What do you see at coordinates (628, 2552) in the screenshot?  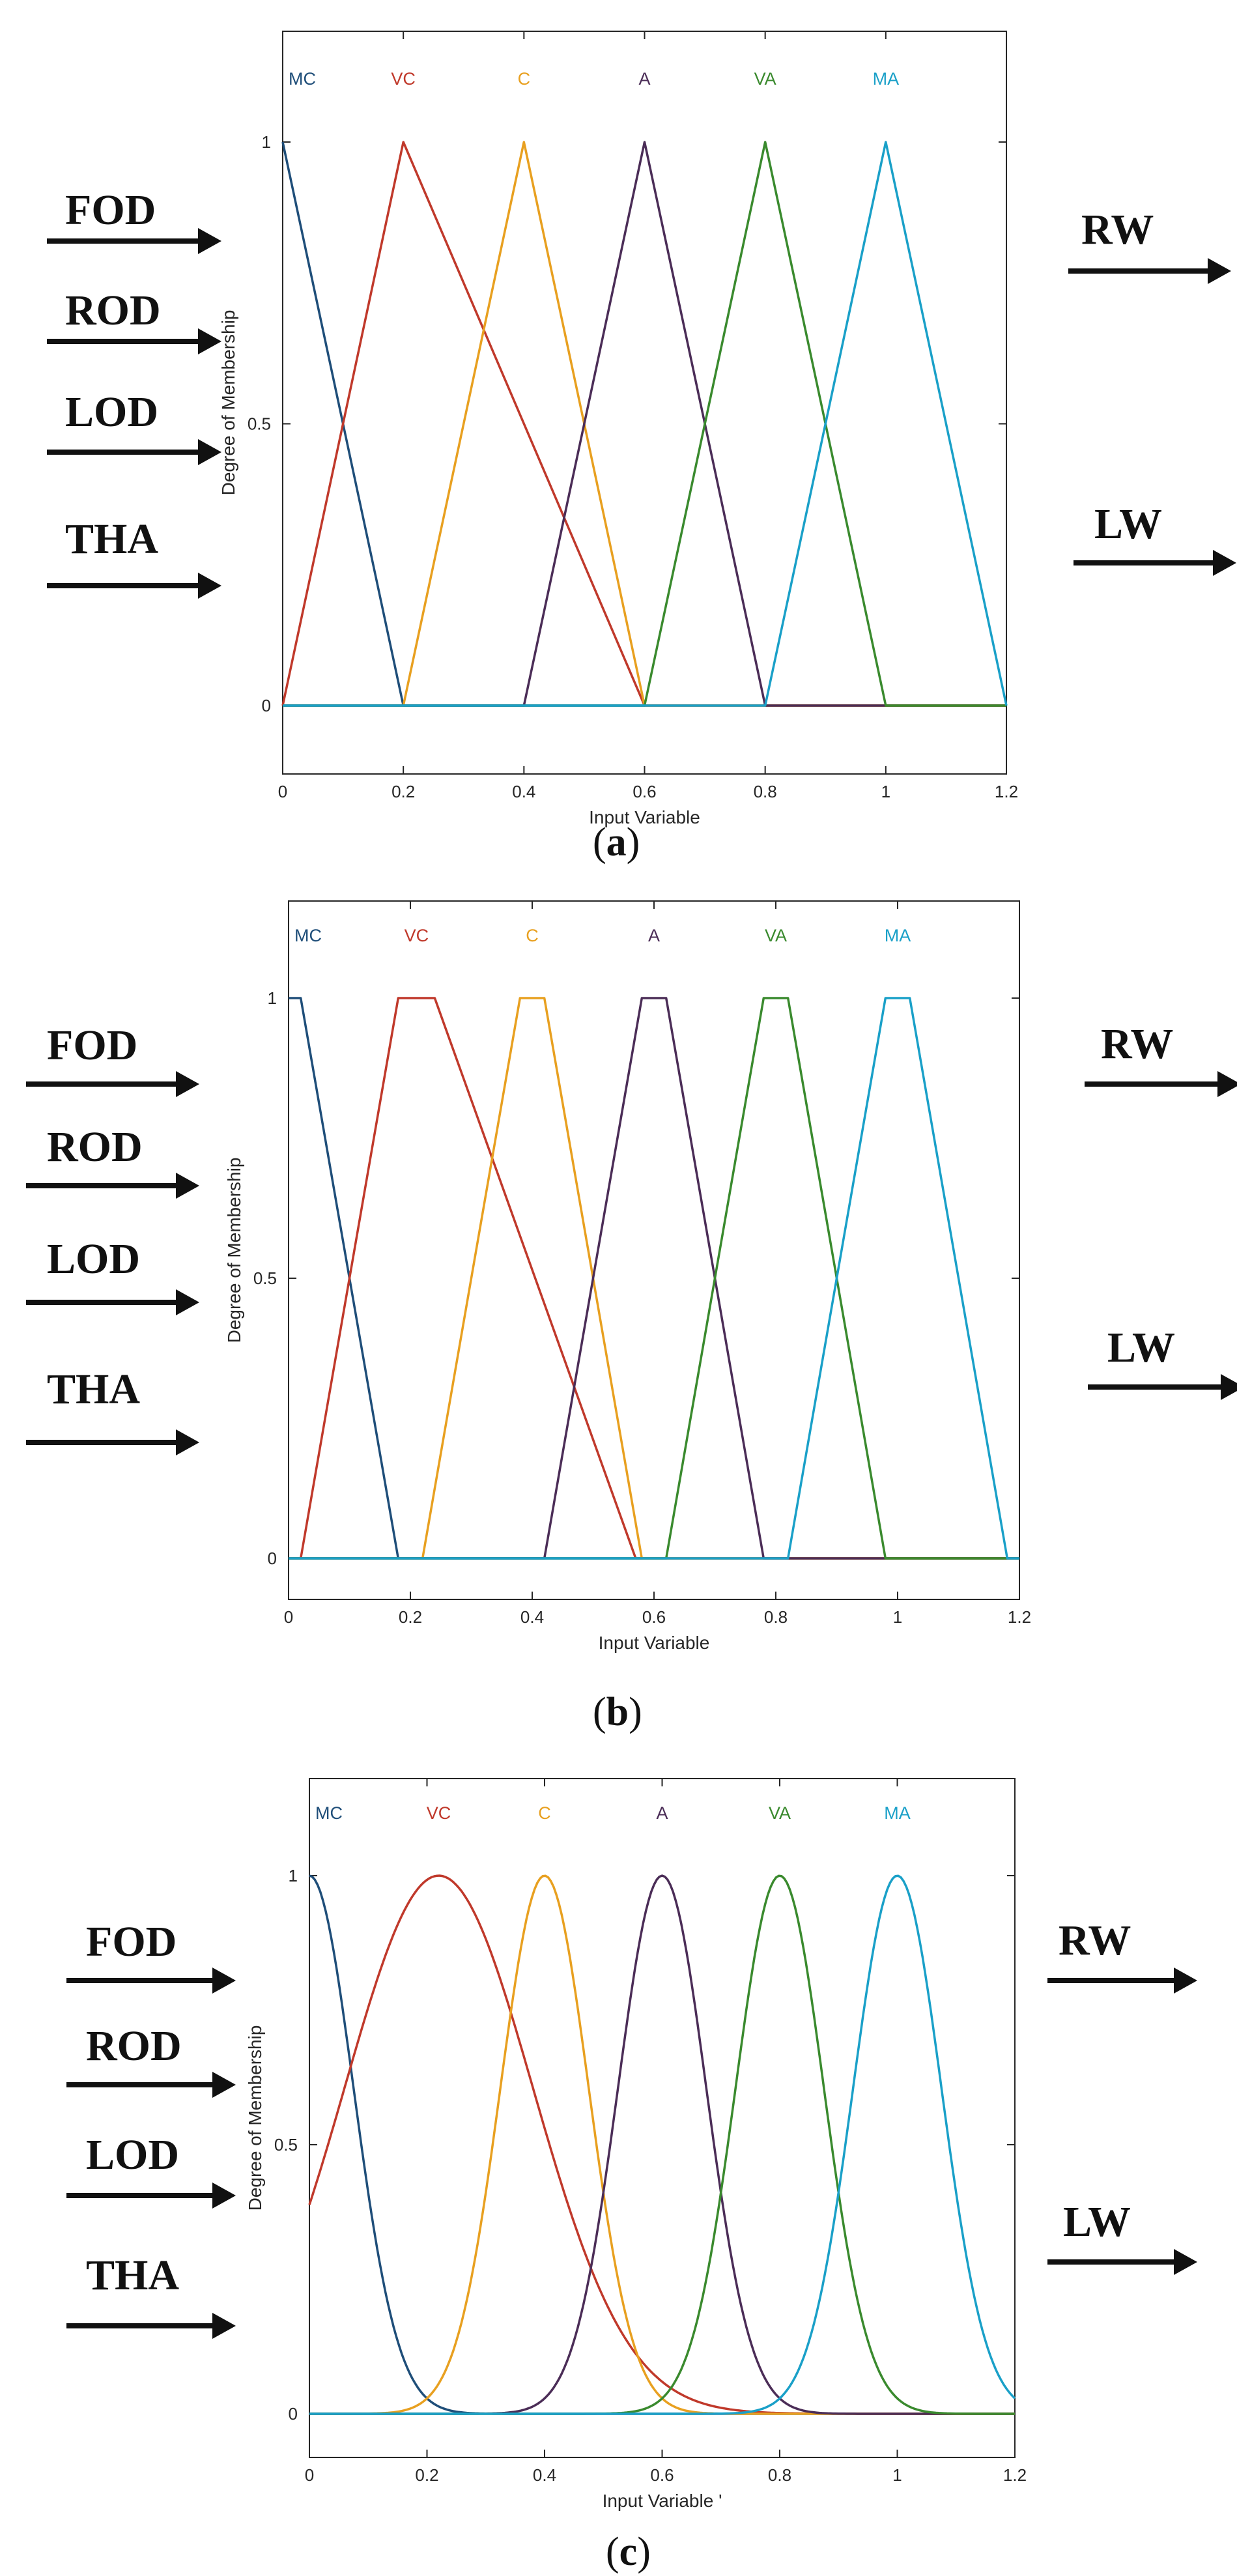 I see `caption-c: (c)` at bounding box center [628, 2552].